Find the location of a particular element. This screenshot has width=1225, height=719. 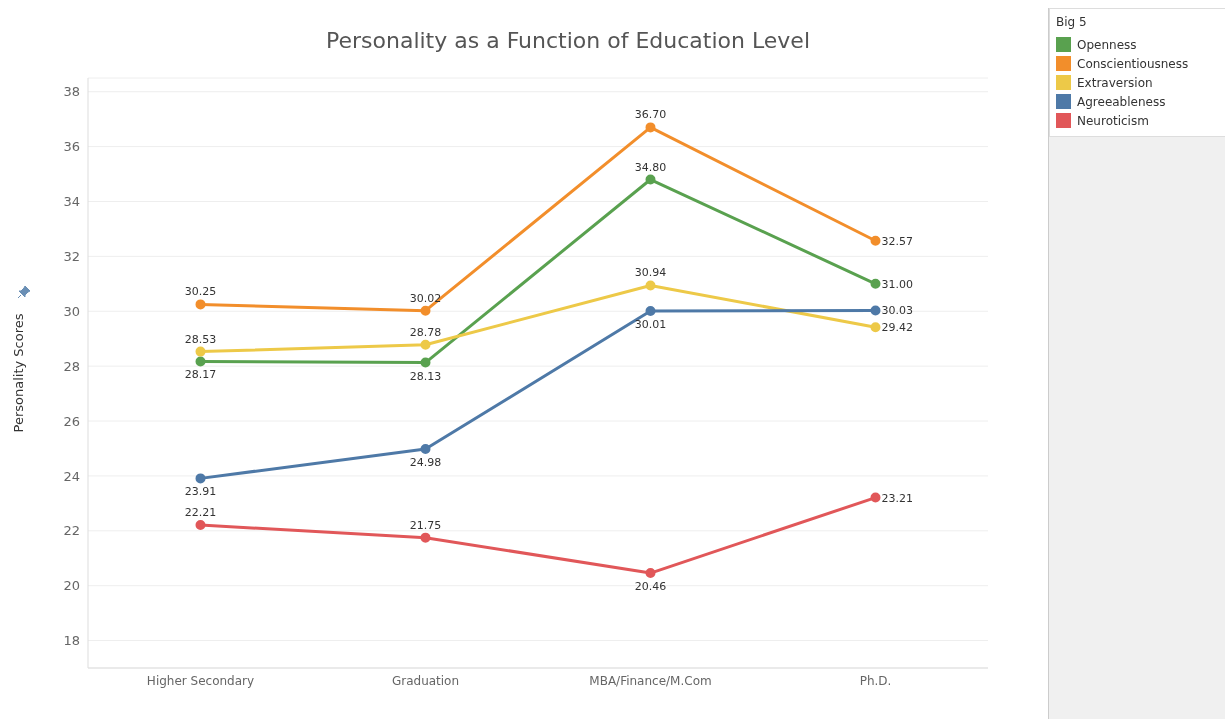

data-label: 21.75 is located at coordinates (425, 525).